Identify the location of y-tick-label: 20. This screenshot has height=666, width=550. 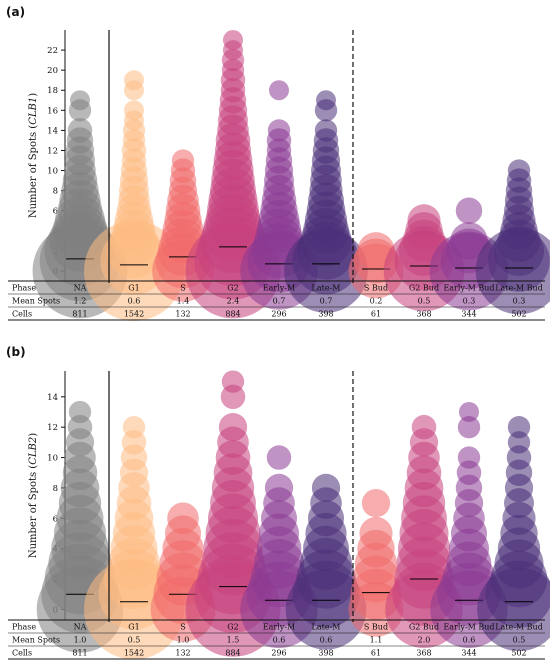
(52, 71).